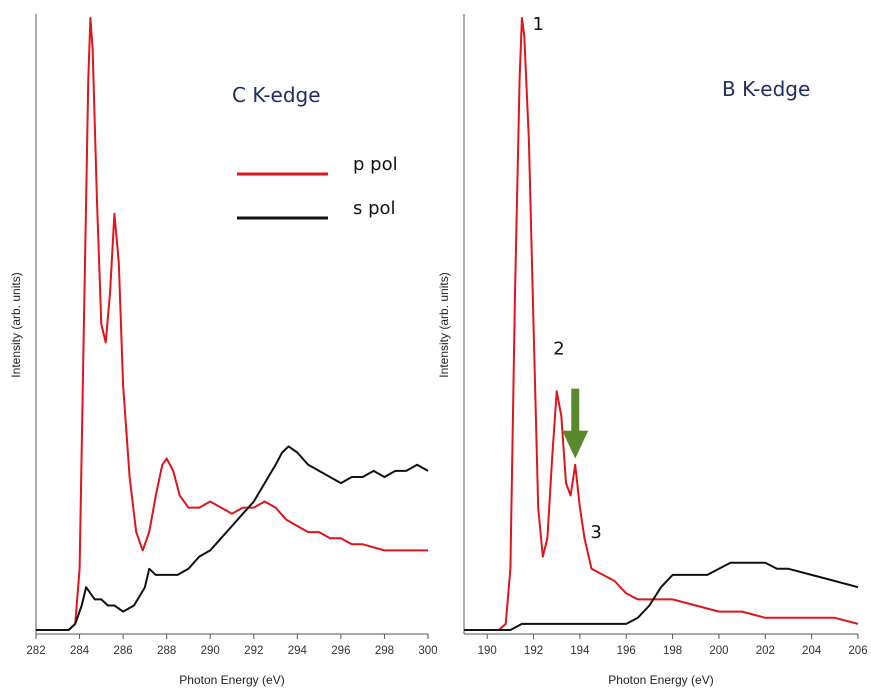  I want to click on legend: p pol s pol, so click(317, 187).